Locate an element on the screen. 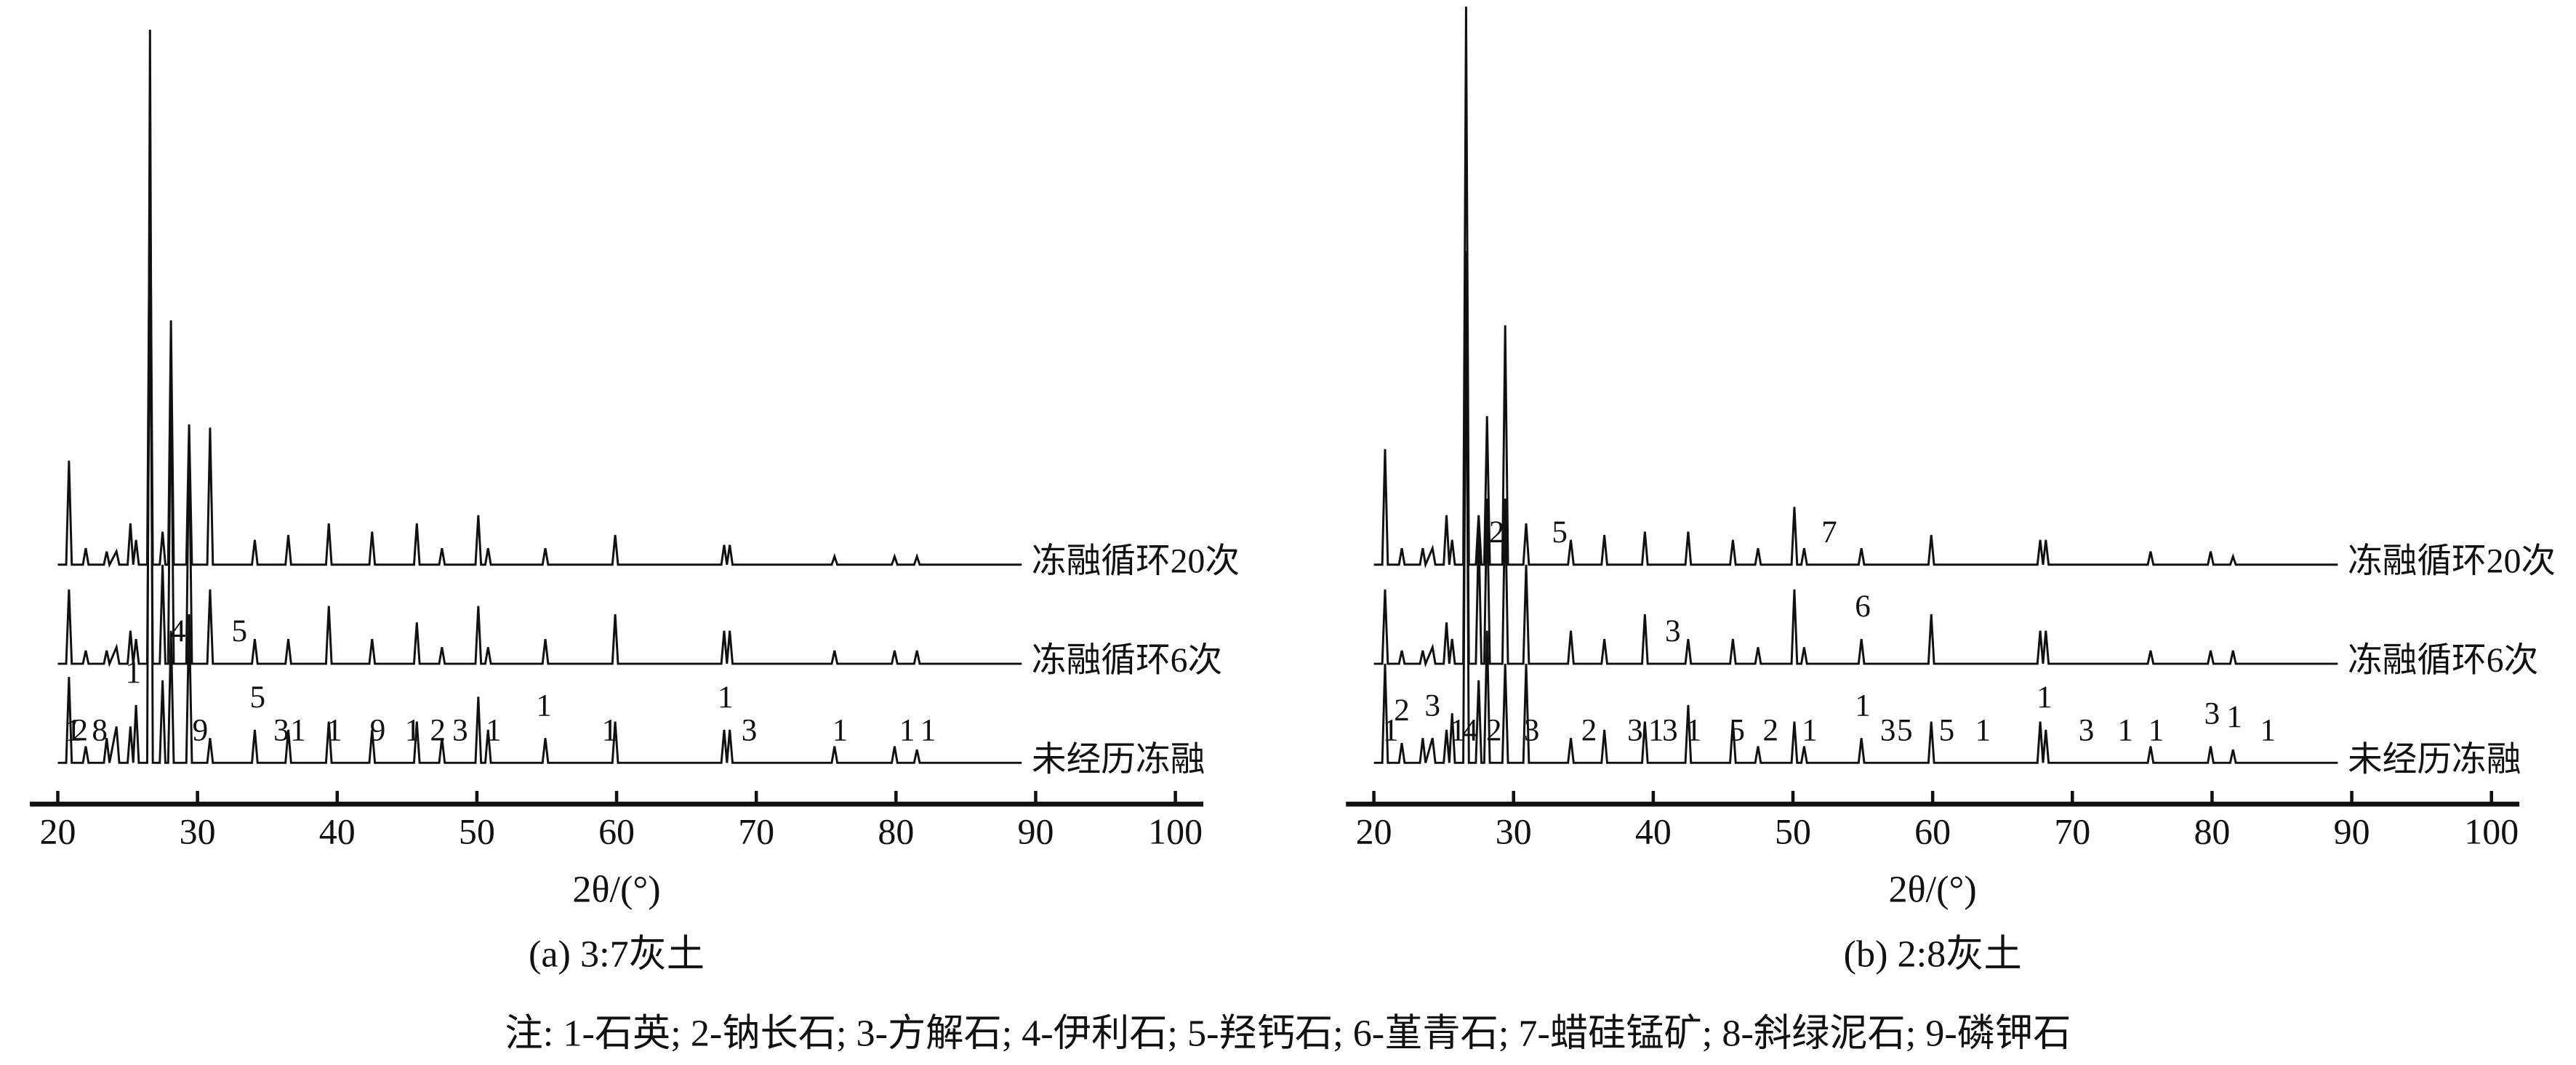  peak-label: 6 is located at coordinates (1863, 607).